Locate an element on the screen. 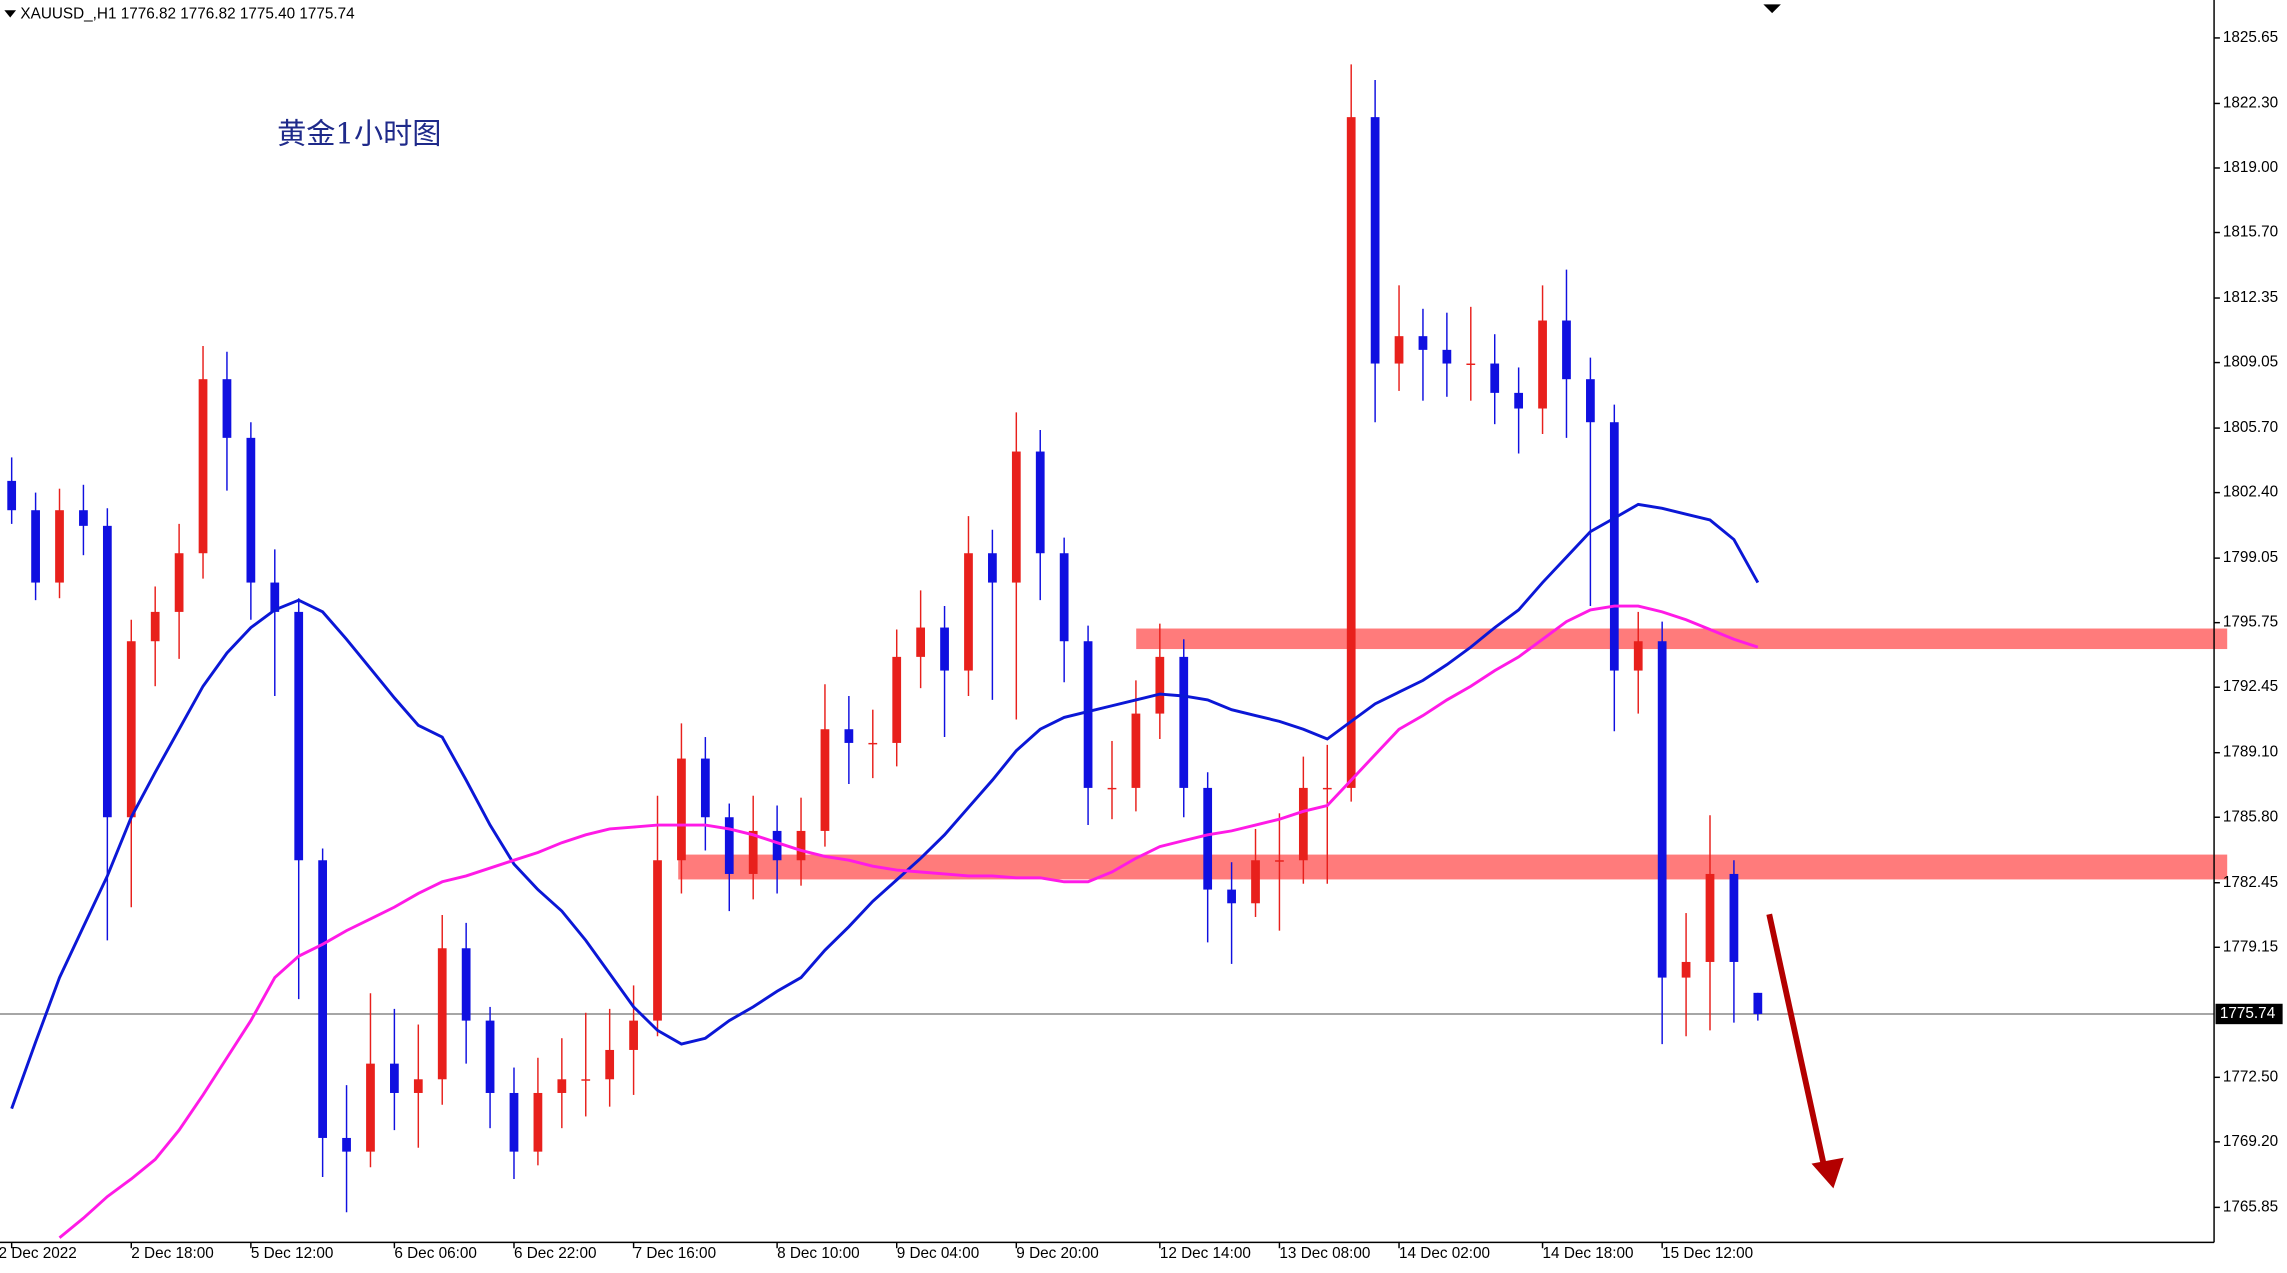  x-tick-label: 8 Dec 10:00 is located at coordinates (818, 1253).